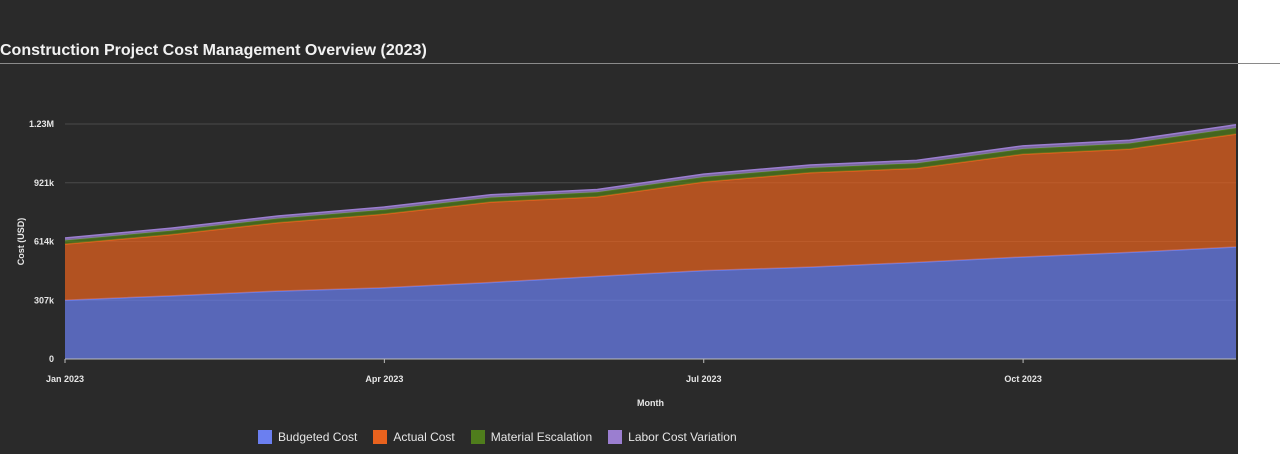 This screenshot has height=454, width=1280. Describe the element at coordinates (44, 183) in the screenshot. I see `y-tick-label: 921k` at that location.